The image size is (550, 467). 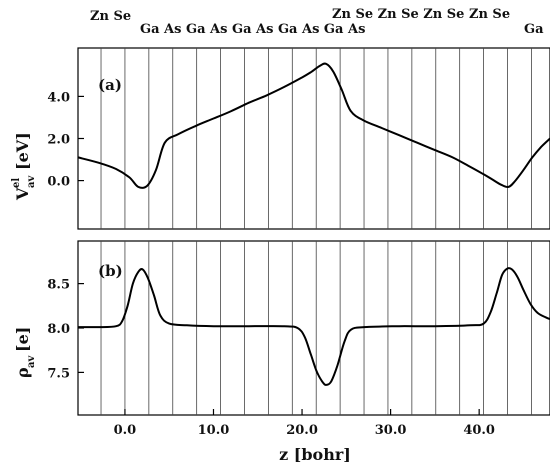 What do you see at coordinates (31, 181) in the screenshot?
I see `panel-a-ylabel-sub: av` at bounding box center [31, 181].